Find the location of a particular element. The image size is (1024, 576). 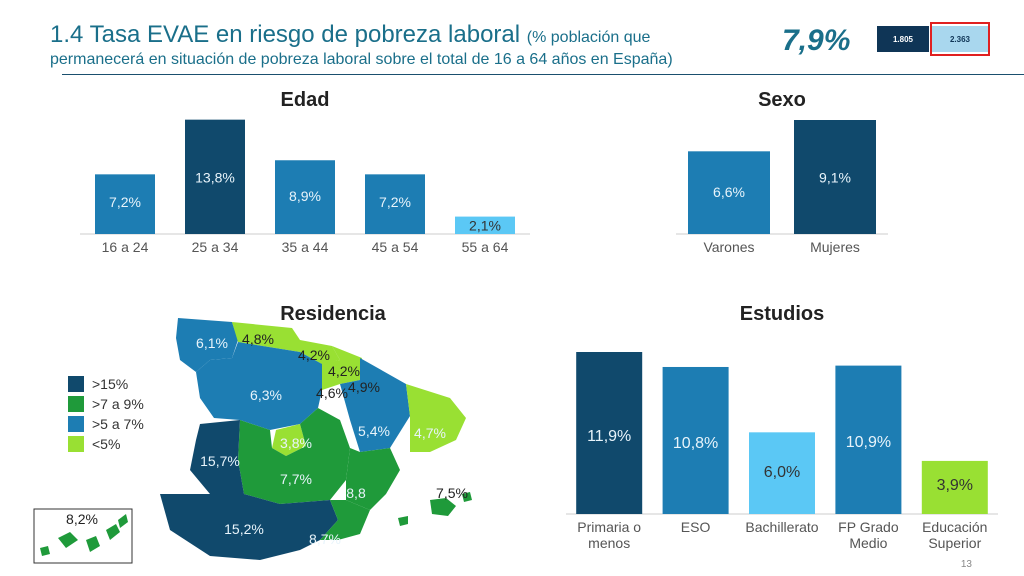

sexo-data-label: 9,1% is located at coordinates (835, 178).